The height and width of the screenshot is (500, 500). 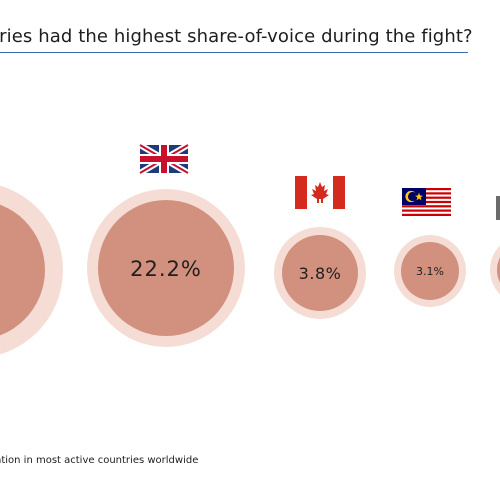 What do you see at coordinates (164, 159) in the screenshot?
I see `uk-flag-icon` at bounding box center [164, 159].